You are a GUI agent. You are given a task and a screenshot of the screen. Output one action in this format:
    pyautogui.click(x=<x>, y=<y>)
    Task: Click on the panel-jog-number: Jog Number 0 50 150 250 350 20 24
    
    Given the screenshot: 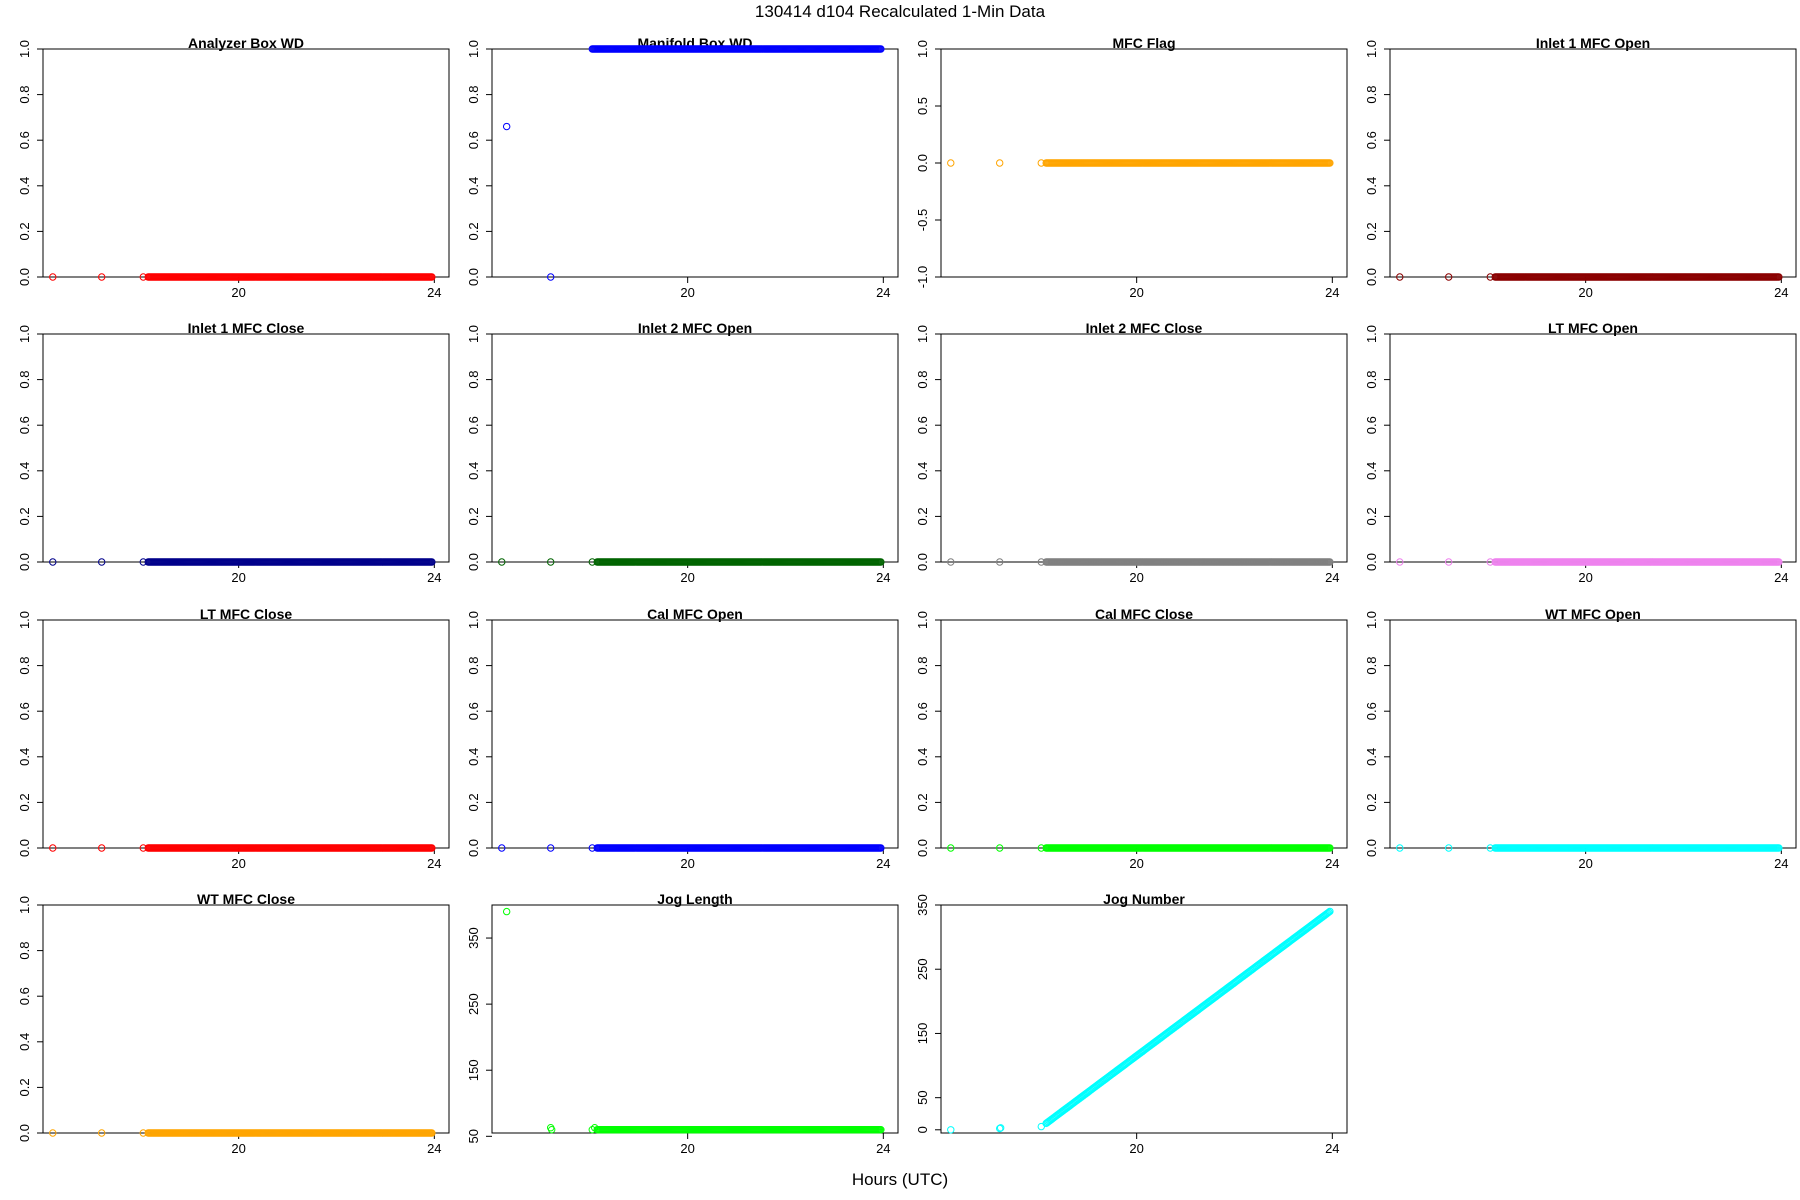 What is the action you would take?
    pyautogui.click(x=1131, y=1023)
    